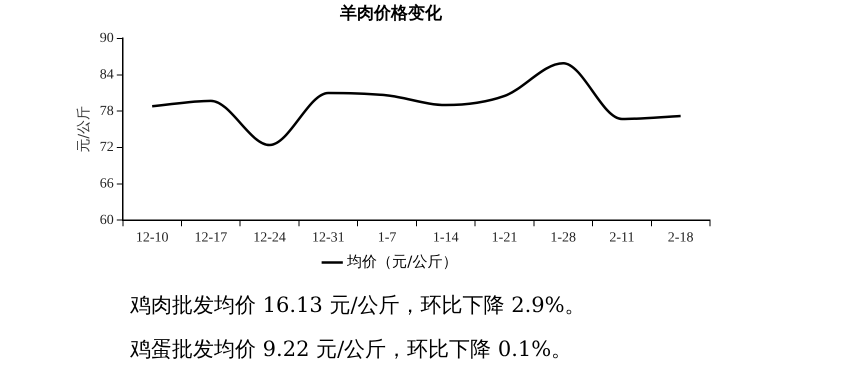 The width and height of the screenshot is (860, 383). I want to click on text: 鸡肉批发均价 16.13 元/公斤，环比下降 2.9%。, so click(358, 305).